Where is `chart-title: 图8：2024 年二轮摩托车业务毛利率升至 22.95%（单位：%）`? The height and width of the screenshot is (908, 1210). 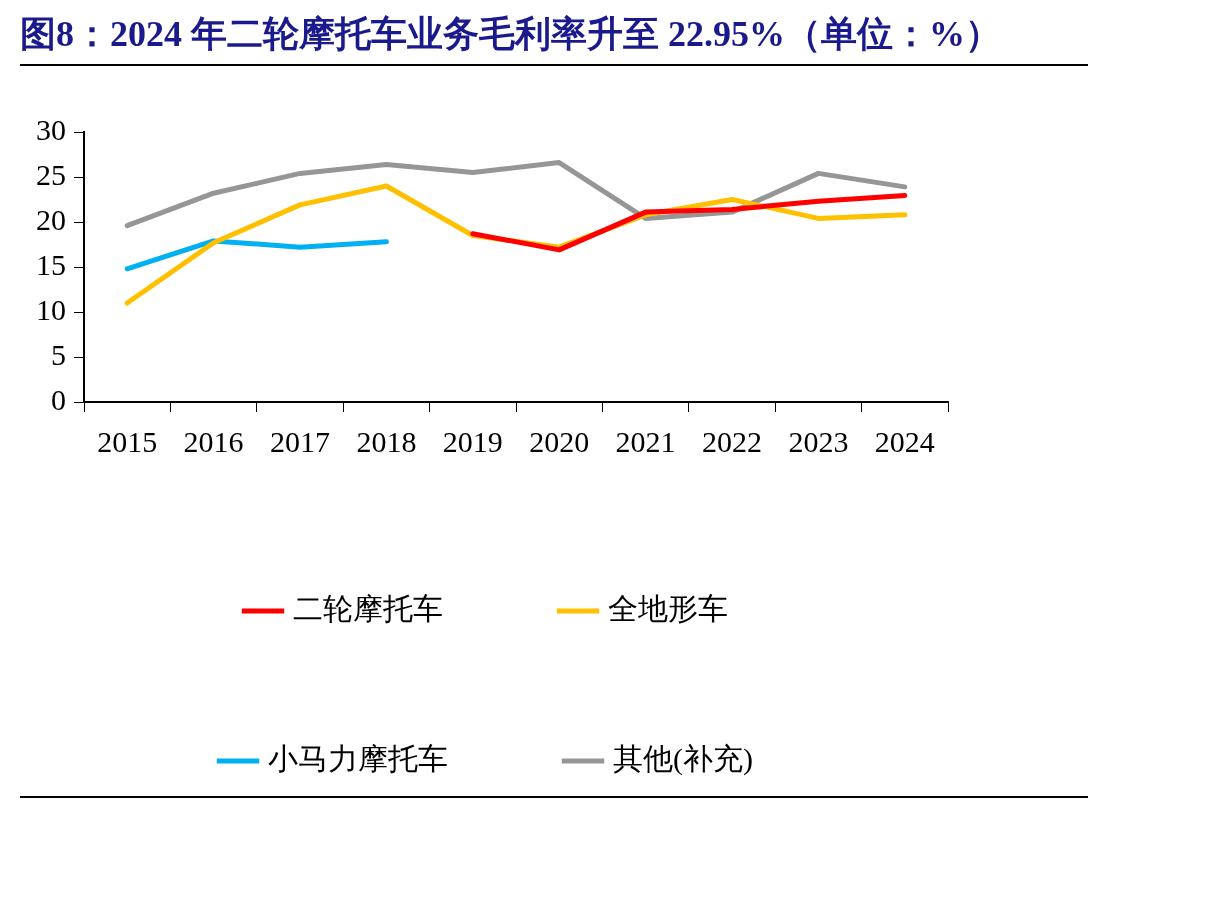 chart-title: 图8：2024 年二轮摩托车业务毛利率升至 22.95%（单位：%） is located at coordinates (554, 37).